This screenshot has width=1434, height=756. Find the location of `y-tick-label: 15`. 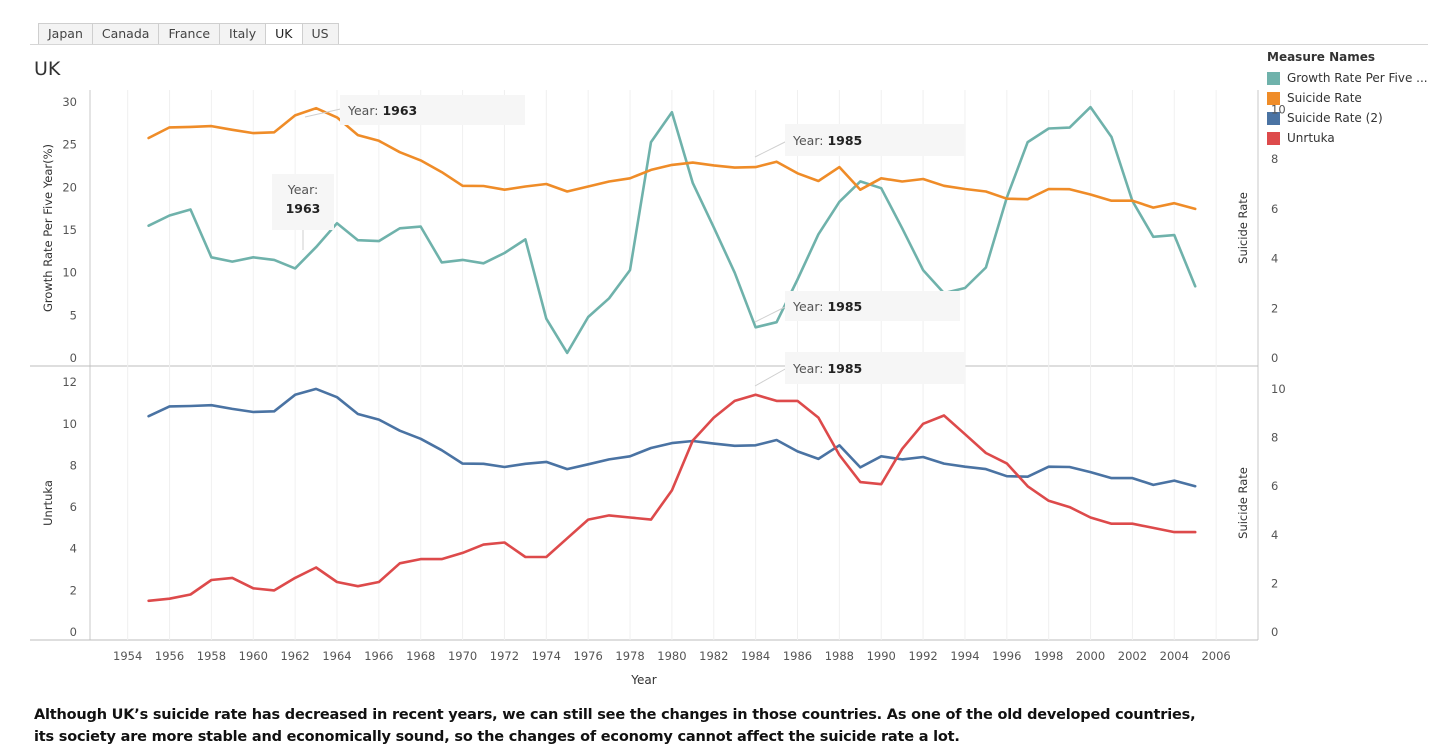

y-tick-label: 15 is located at coordinates (69, 230).